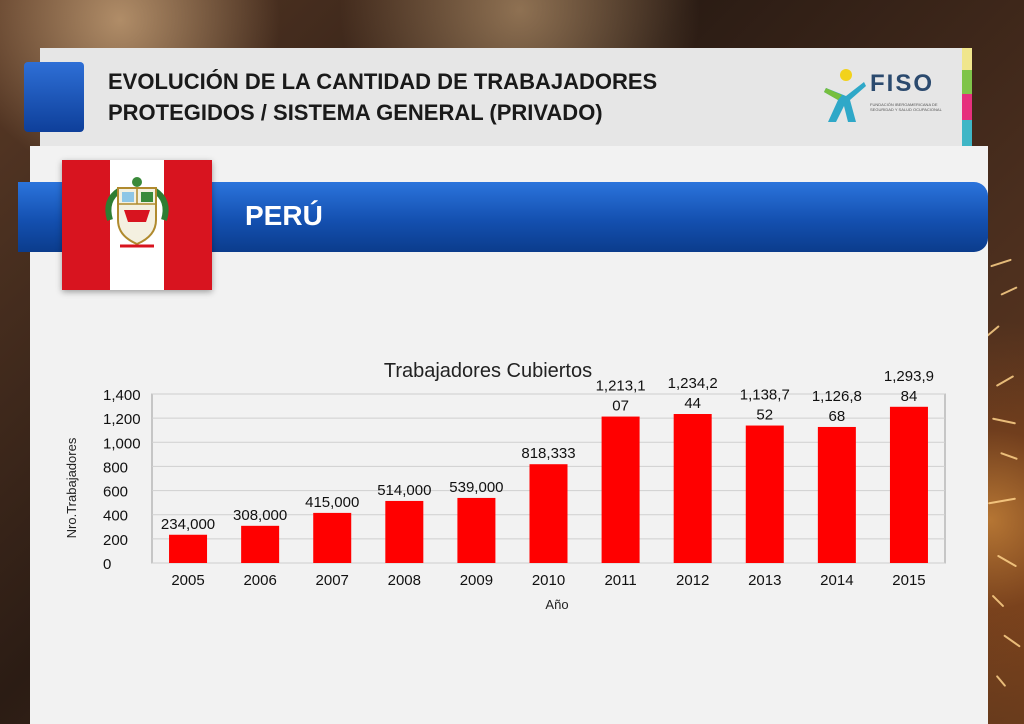 The width and height of the screenshot is (1024, 724). What do you see at coordinates (383, 81) in the screenshot?
I see `page-title-line1: EVOLUCIÓN DE LA CANTIDAD DE TRABAJADORES` at bounding box center [383, 81].